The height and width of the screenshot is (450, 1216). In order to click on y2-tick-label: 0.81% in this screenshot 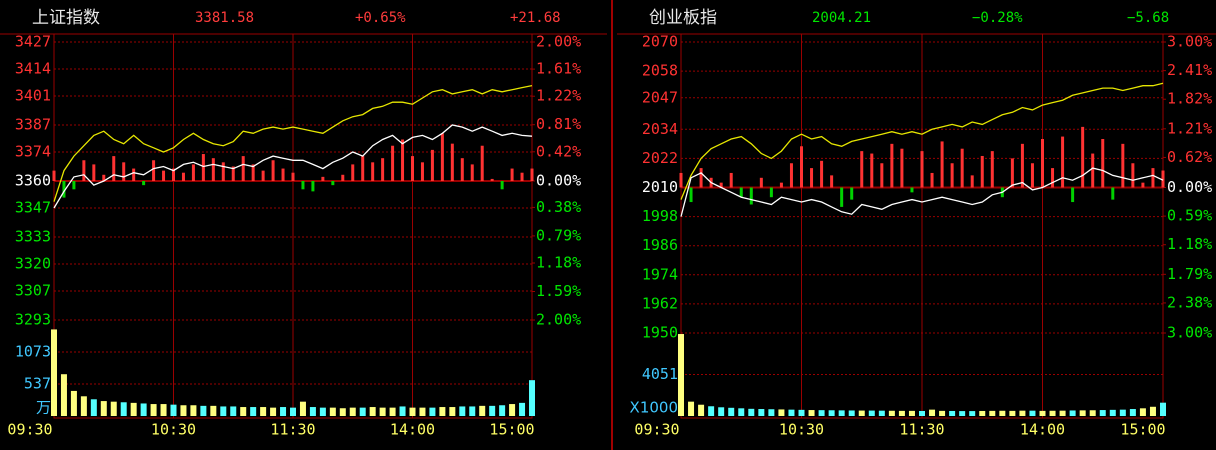, I will do `click(558, 124)`.